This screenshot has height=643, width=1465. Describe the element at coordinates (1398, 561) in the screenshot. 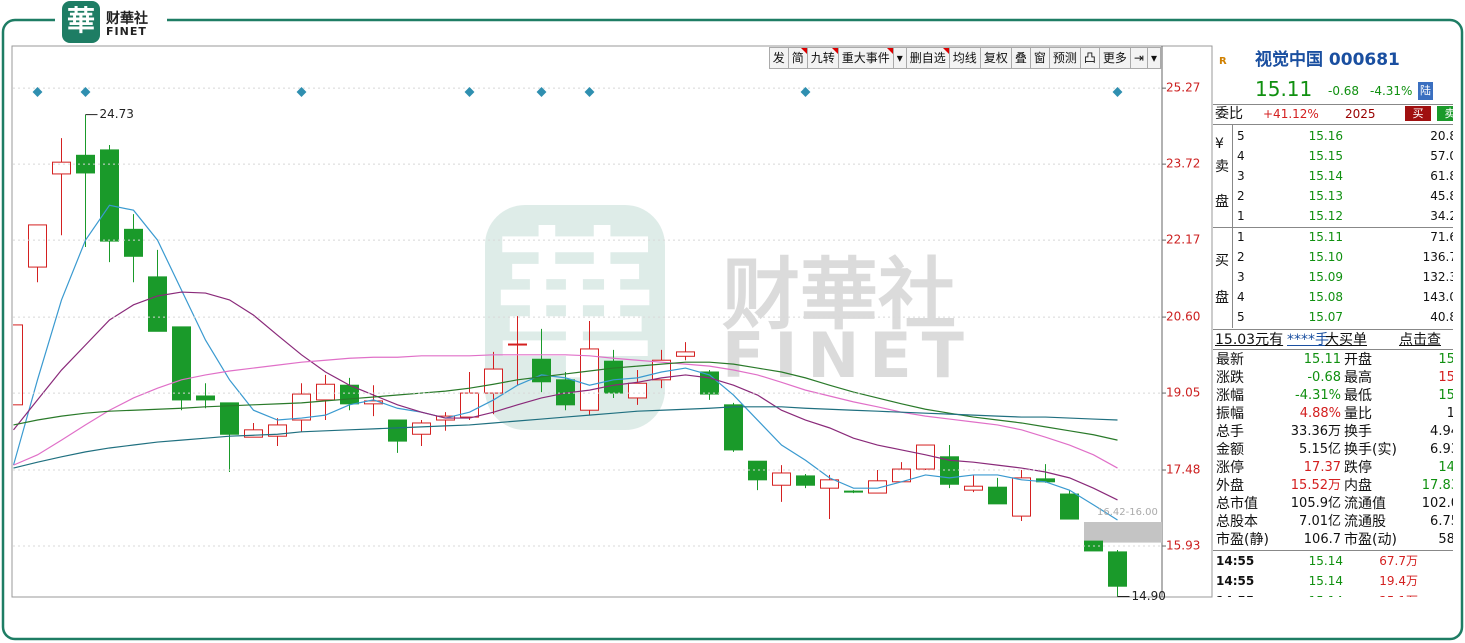

I see `panel-text: 67.7万` at that location.